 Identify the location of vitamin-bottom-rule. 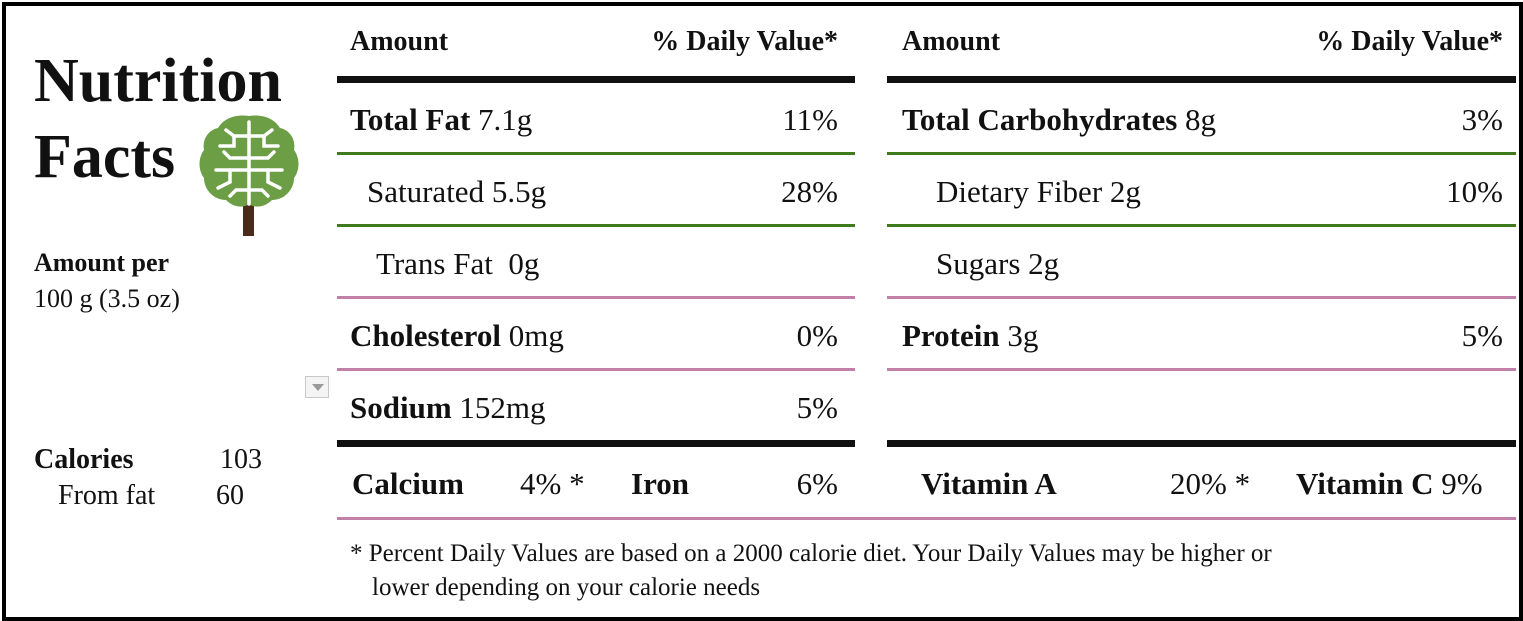
(926, 518).